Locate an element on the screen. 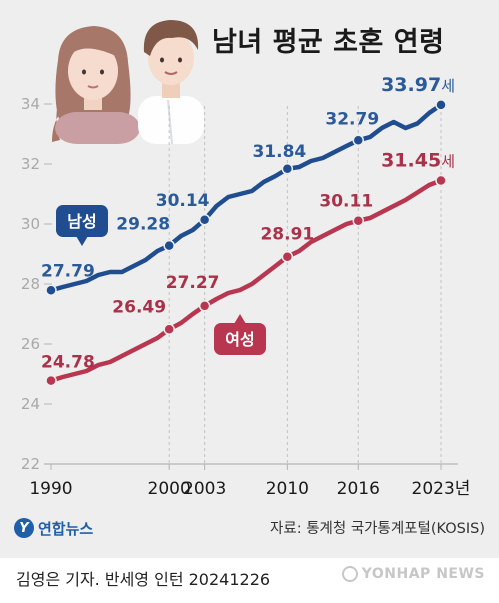  data-label: 27.27 is located at coordinates (193, 283).